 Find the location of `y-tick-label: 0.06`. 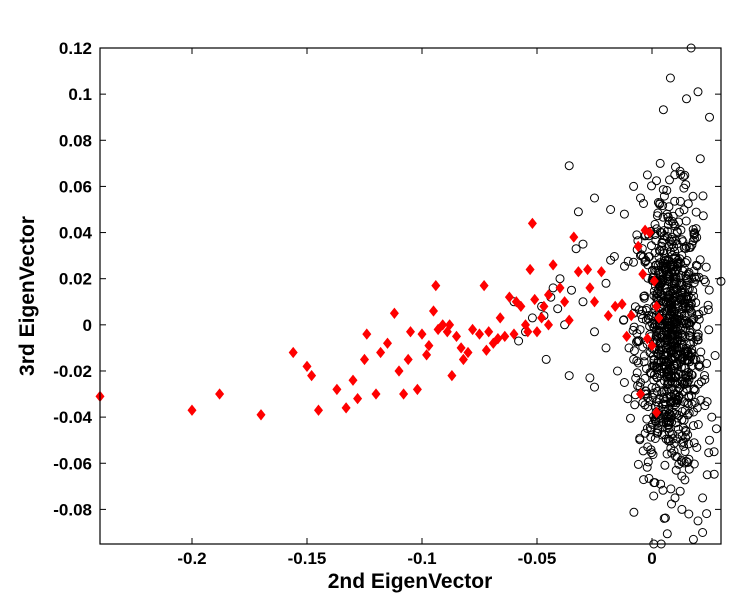

y-tick-label: 0.06 is located at coordinates (75, 186).